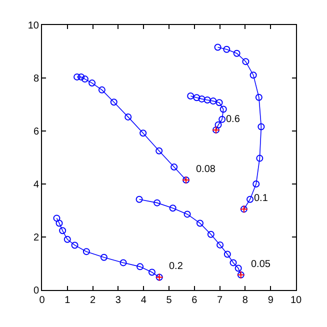 Image resolution: width=327 pixels, height=327 pixels. What do you see at coordinates (261, 198) in the screenshot?
I see `annotation: 0.1` at bounding box center [261, 198].